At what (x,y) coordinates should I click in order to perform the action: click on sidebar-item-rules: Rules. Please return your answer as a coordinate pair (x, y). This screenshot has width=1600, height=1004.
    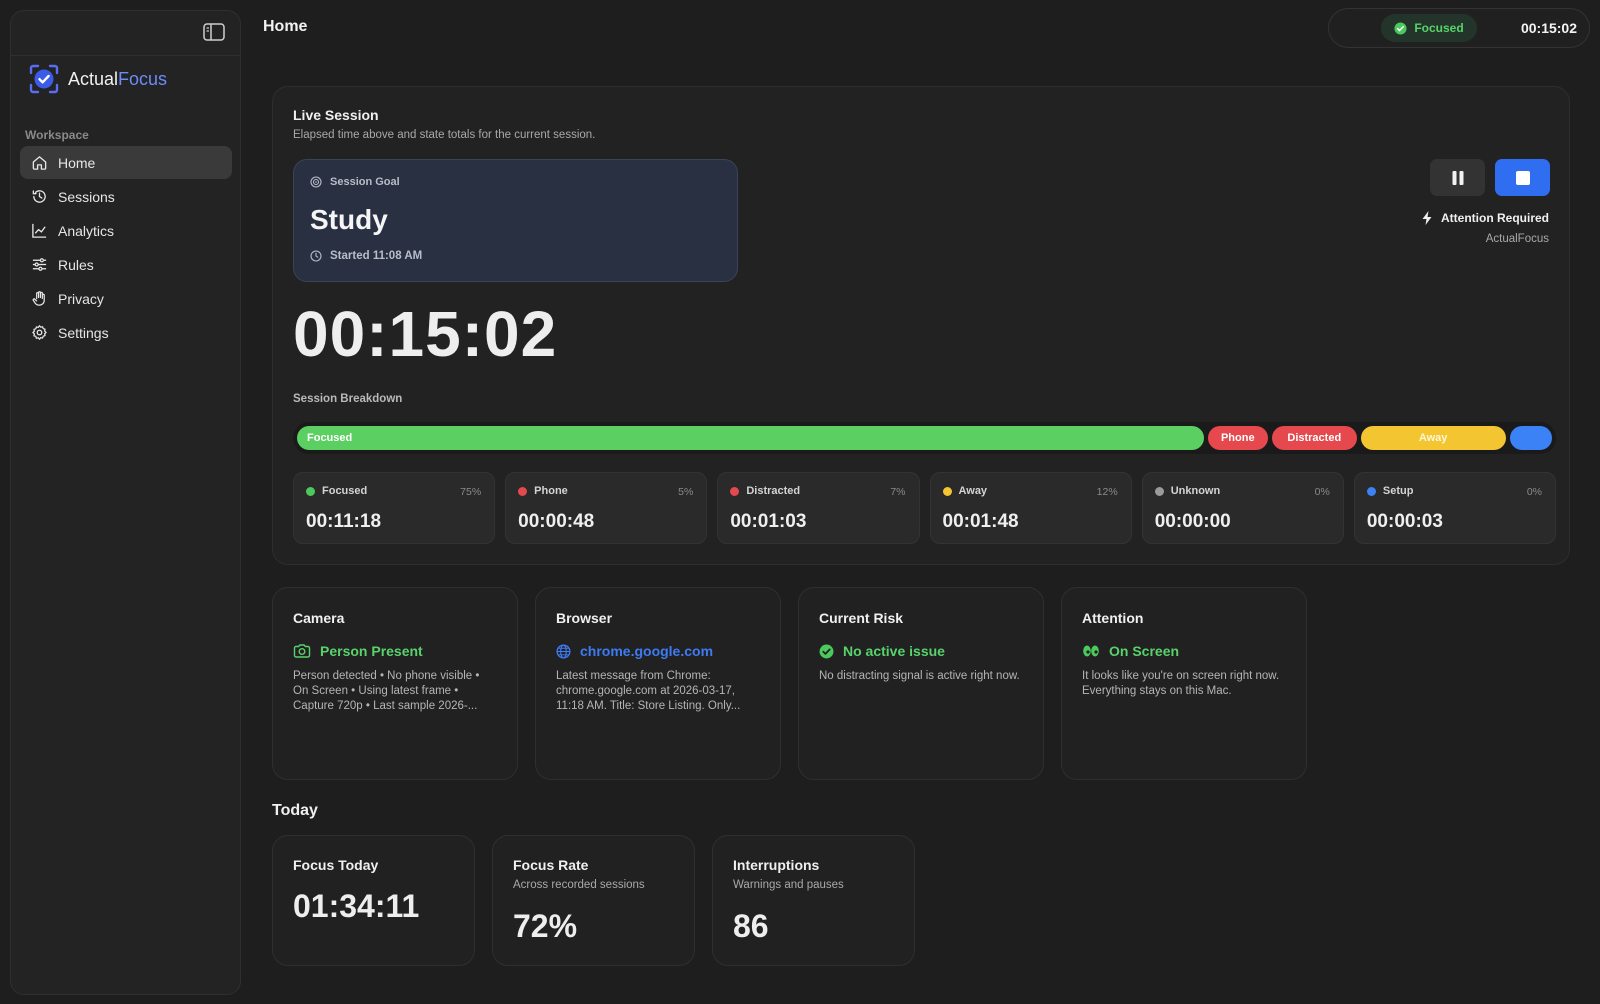
    Looking at the image, I should click on (126, 264).